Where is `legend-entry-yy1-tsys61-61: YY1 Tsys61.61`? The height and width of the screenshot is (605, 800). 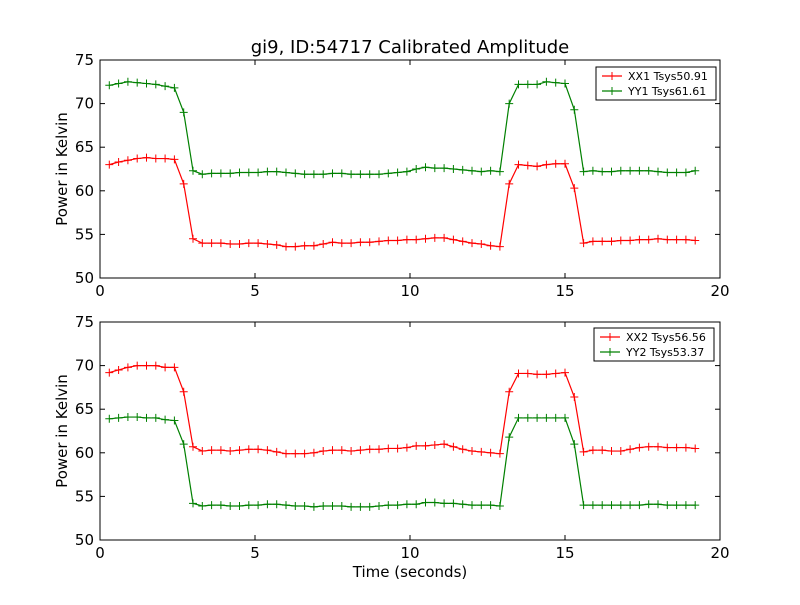 legend-entry-yy1-tsys61-61: YY1 Tsys61.61 is located at coordinates (654, 91).